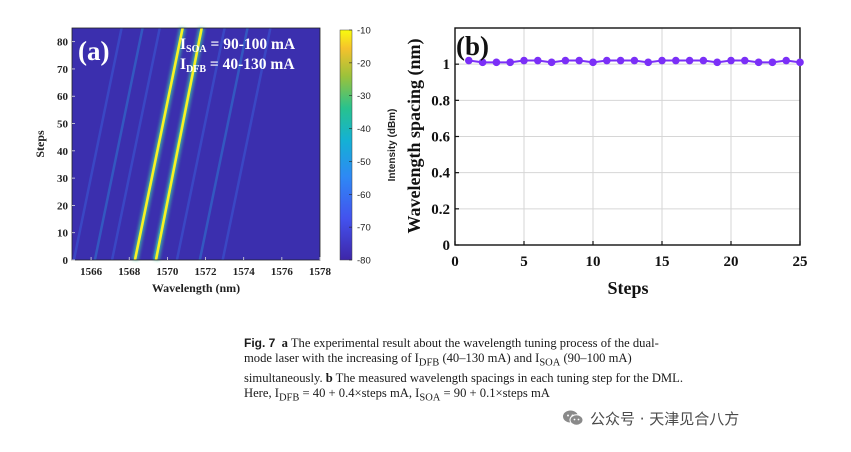 The image size is (851, 452). I want to click on caption-text-b3: = 90 + 0.1×steps mA, so click(495, 393).